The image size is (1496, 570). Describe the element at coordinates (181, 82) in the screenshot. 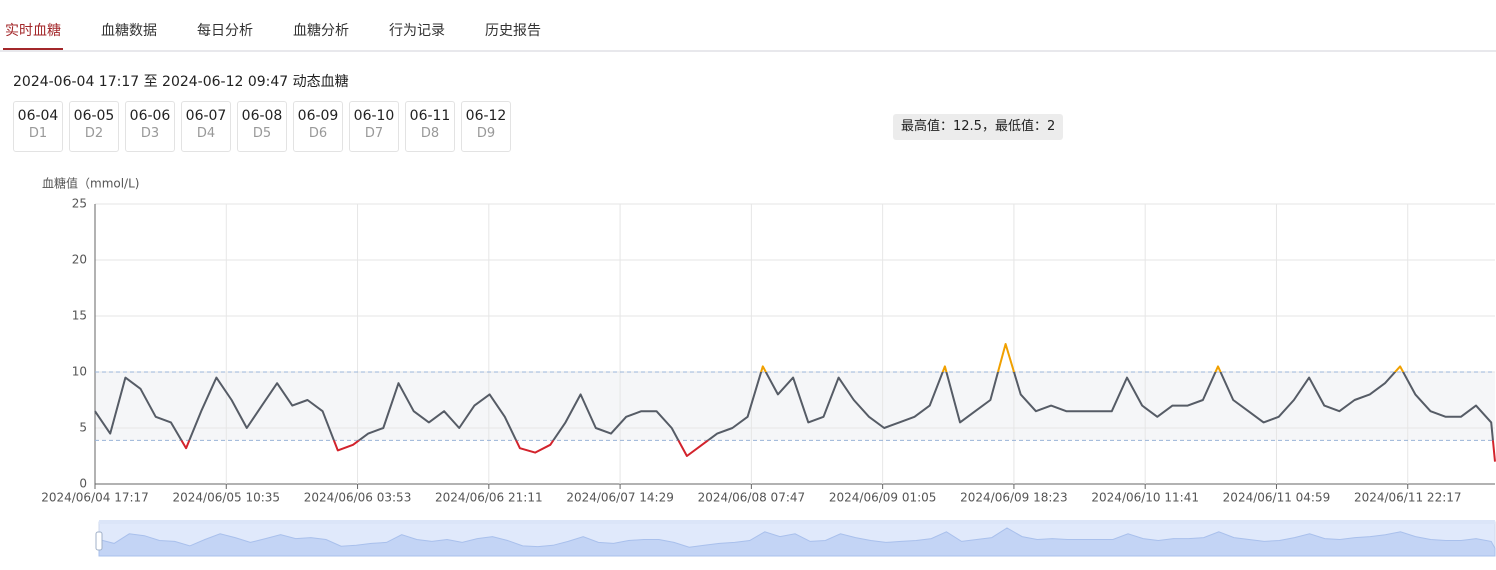

I see `date-range: 2024-06-04 17:17 至 2024-06-12 09:47 动态血糖` at that location.